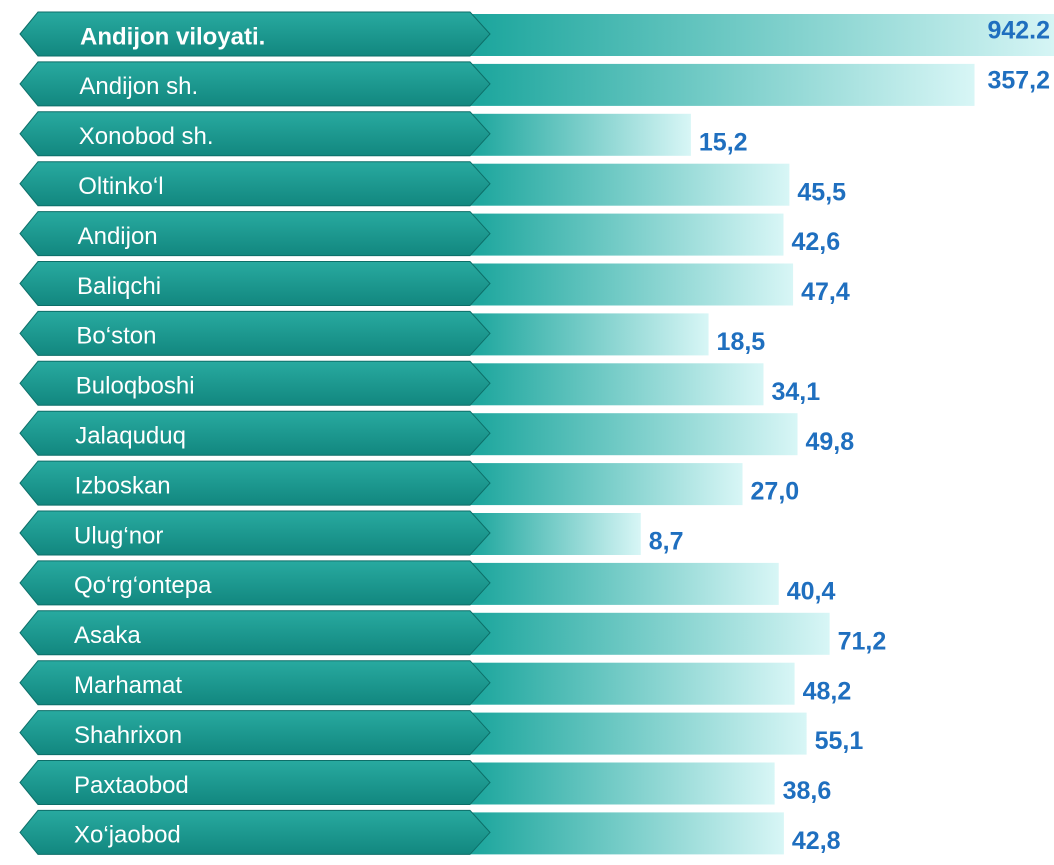 This screenshot has width=1054, height=865. Describe the element at coordinates (118, 535) in the screenshot. I see `category-label: Ulug‘nor` at that location.